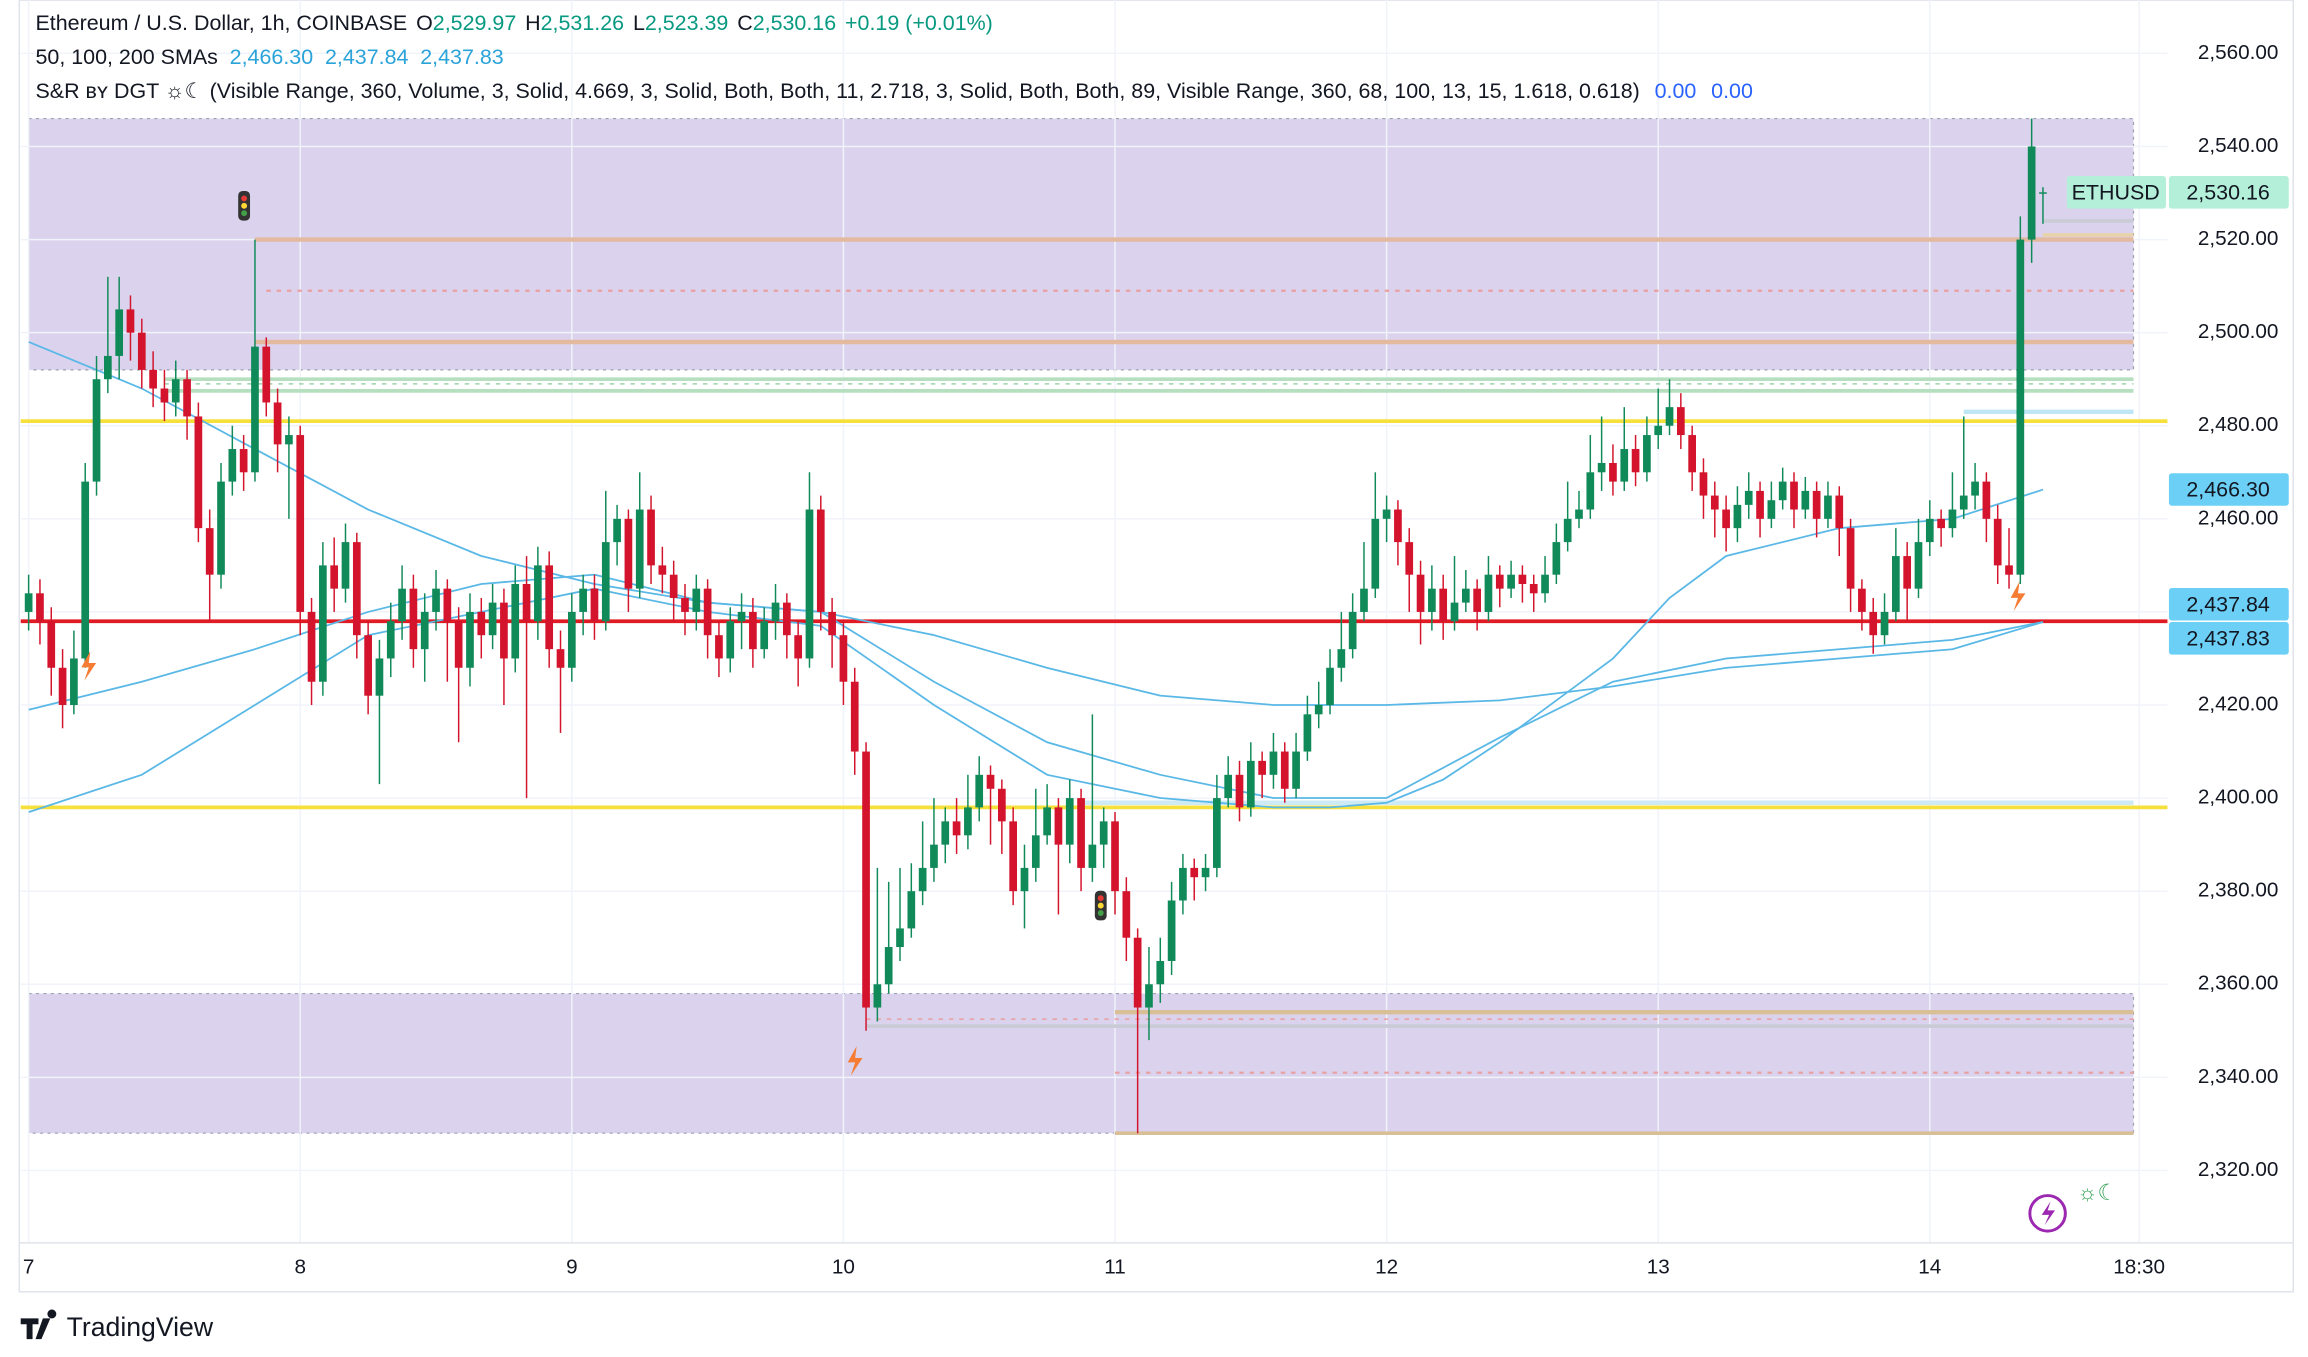  Describe the element at coordinates (424, 22) in the screenshot. I see `ohlc-key: O` at that location.